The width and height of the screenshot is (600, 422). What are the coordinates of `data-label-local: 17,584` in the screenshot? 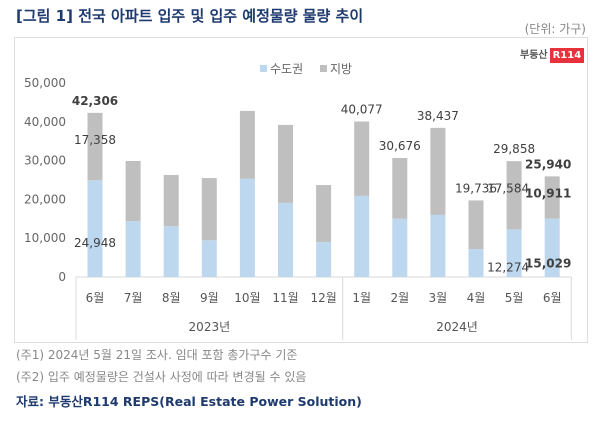 It's located at (508, 188).